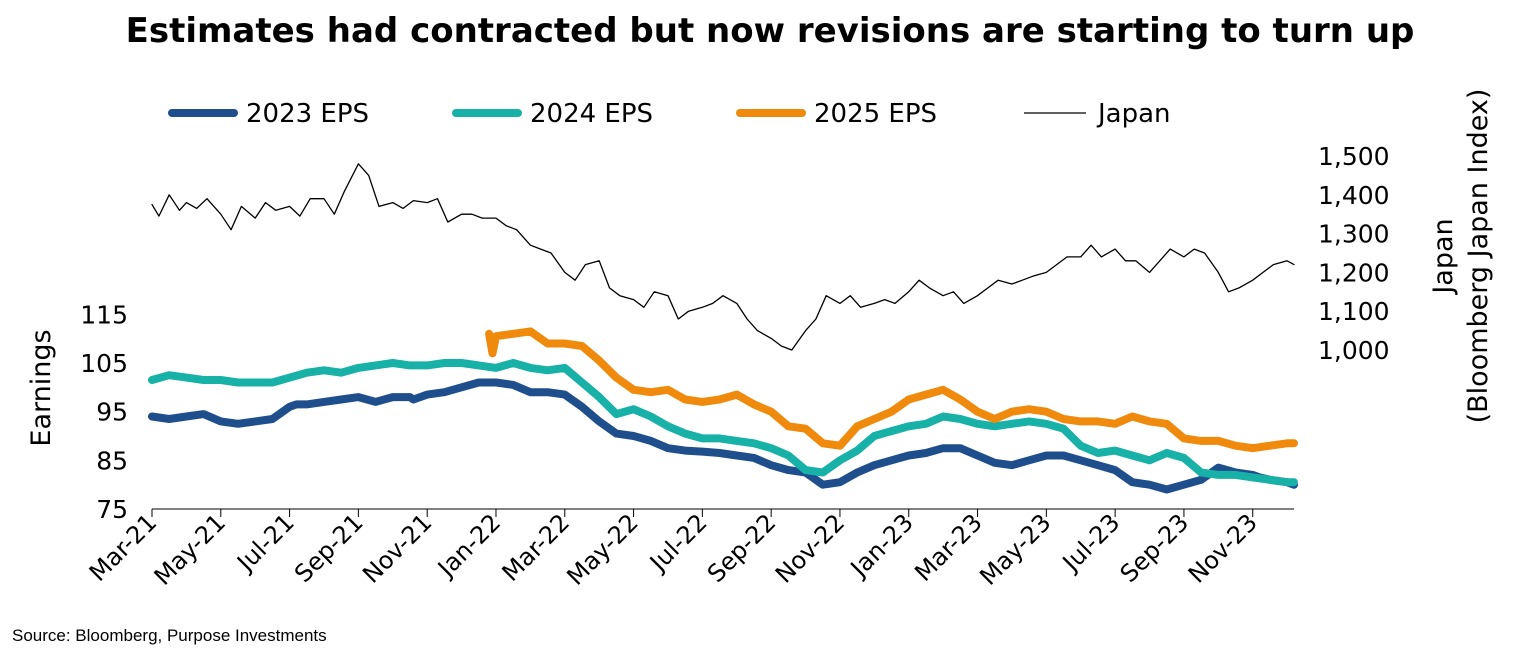  Describe the element at coordinates (190, 549) in the screenshot. I see `x-tick-label: May-21` at that location.